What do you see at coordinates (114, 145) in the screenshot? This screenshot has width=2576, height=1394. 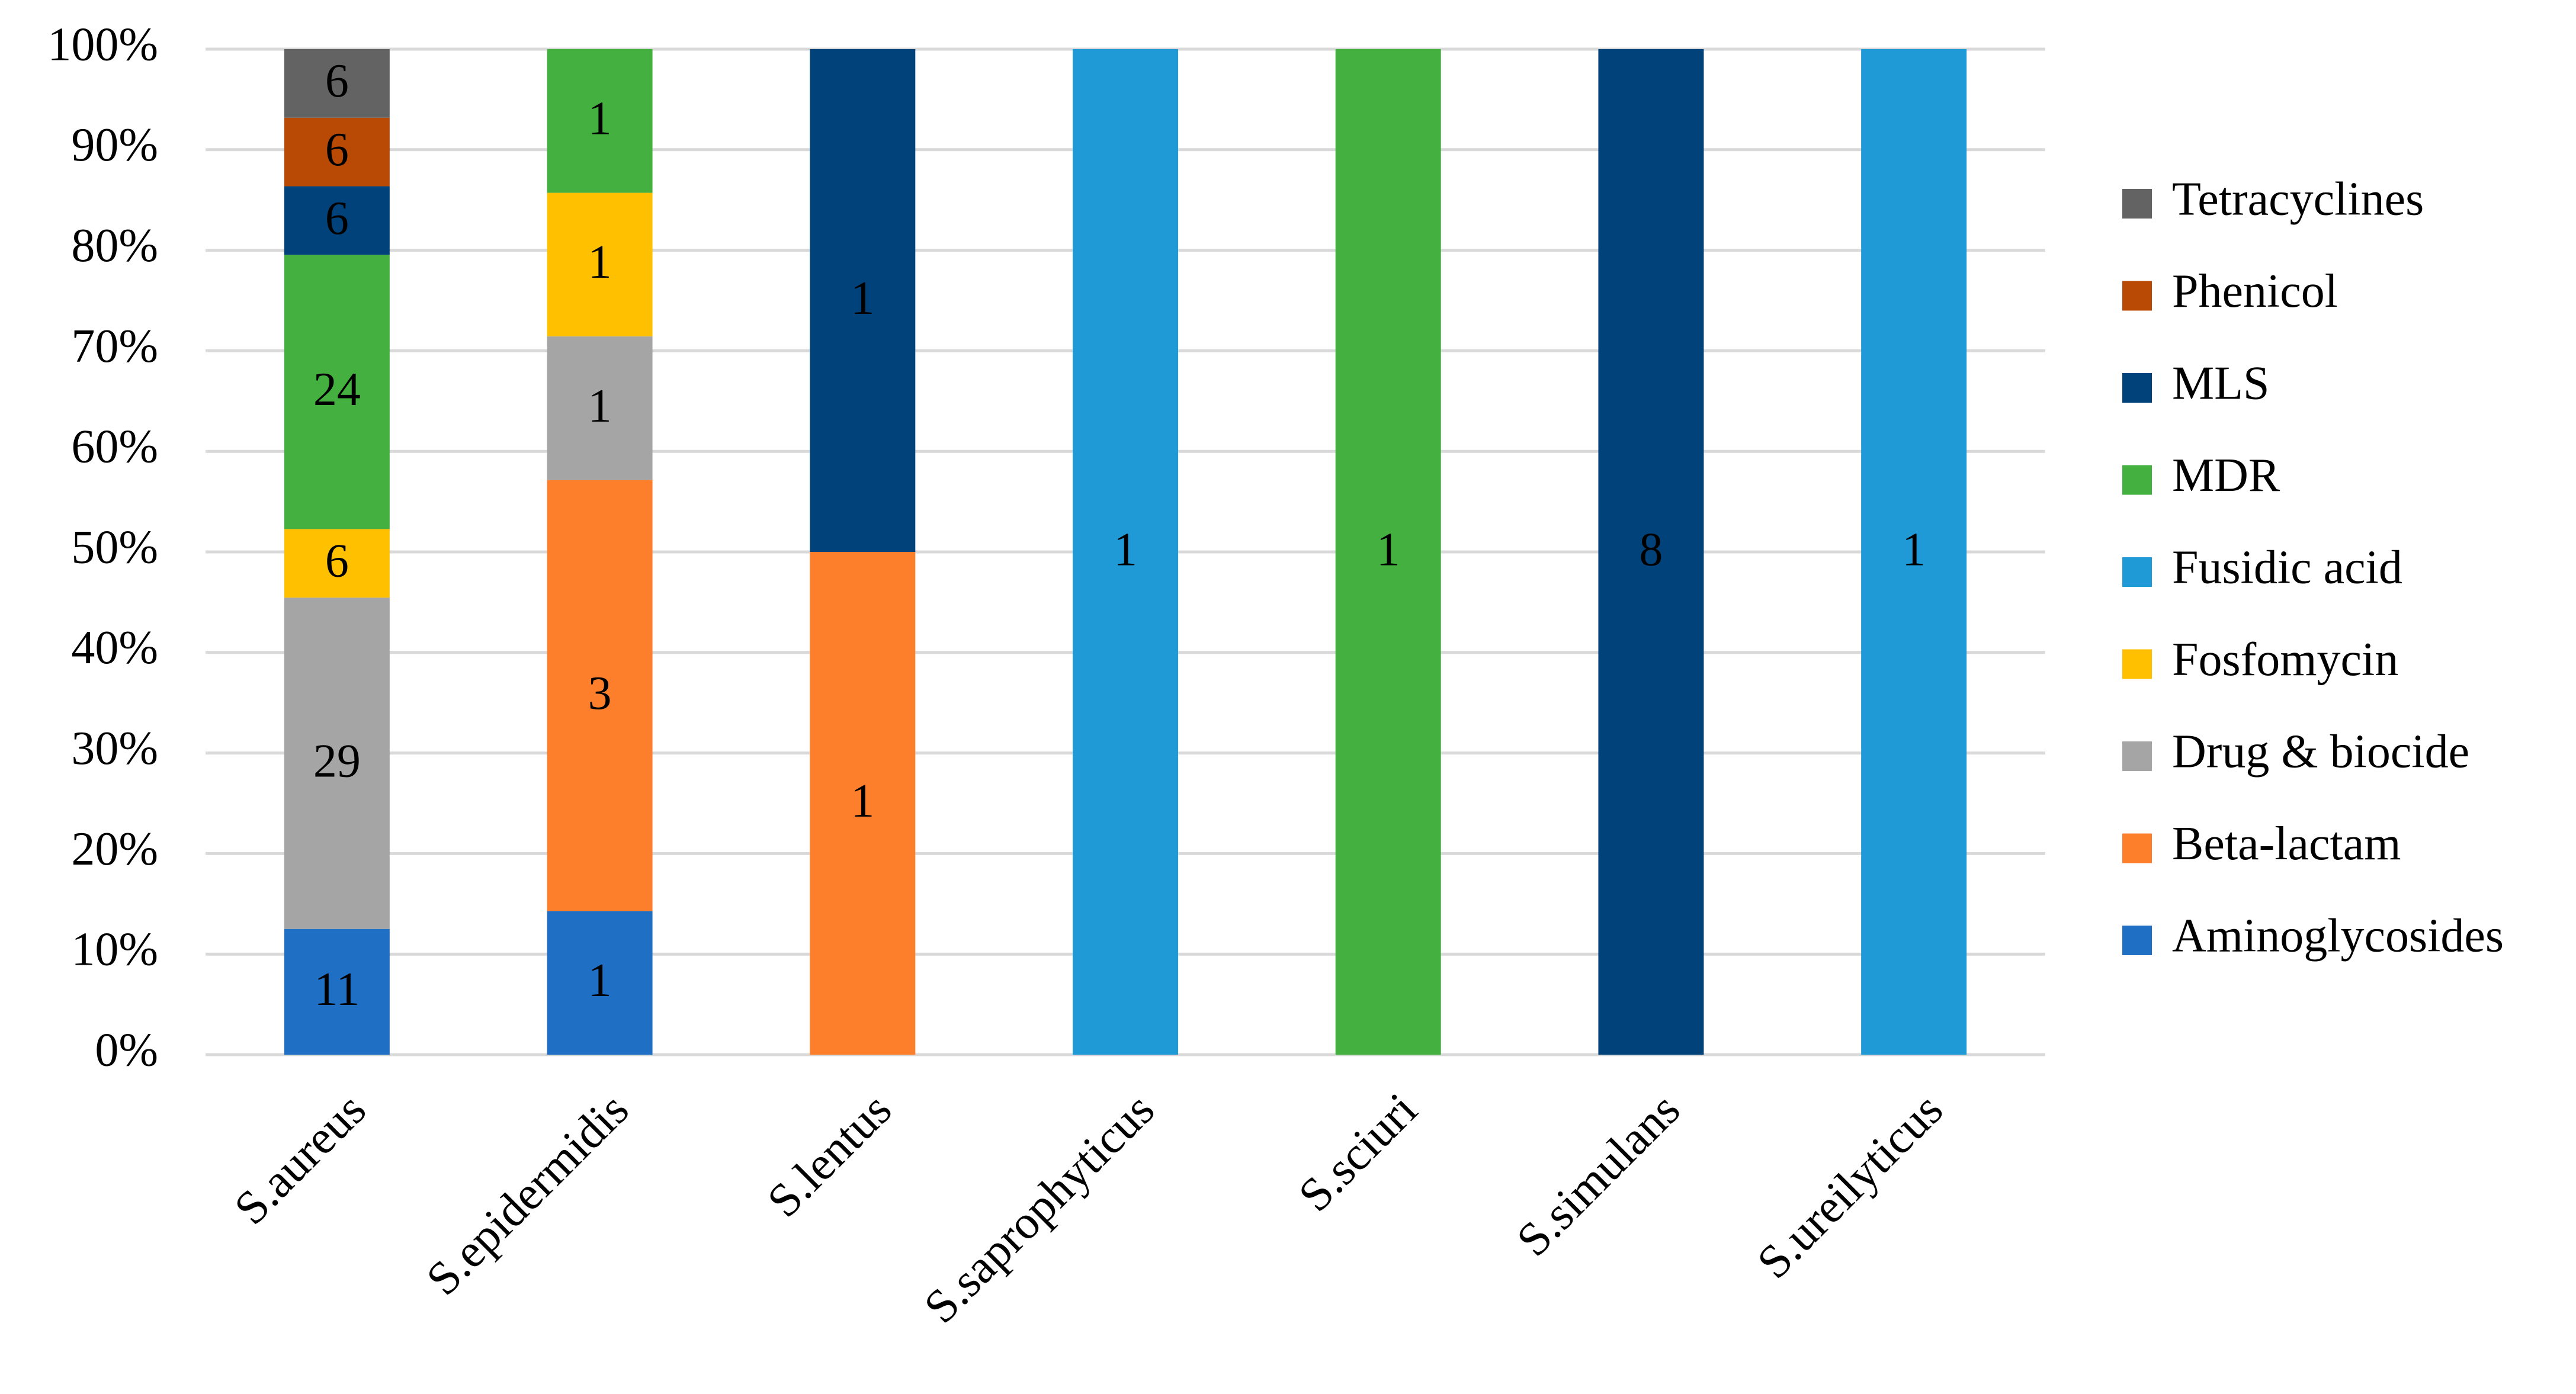 I see `y-tick-label: 90%` at bounding box center [114, 145].